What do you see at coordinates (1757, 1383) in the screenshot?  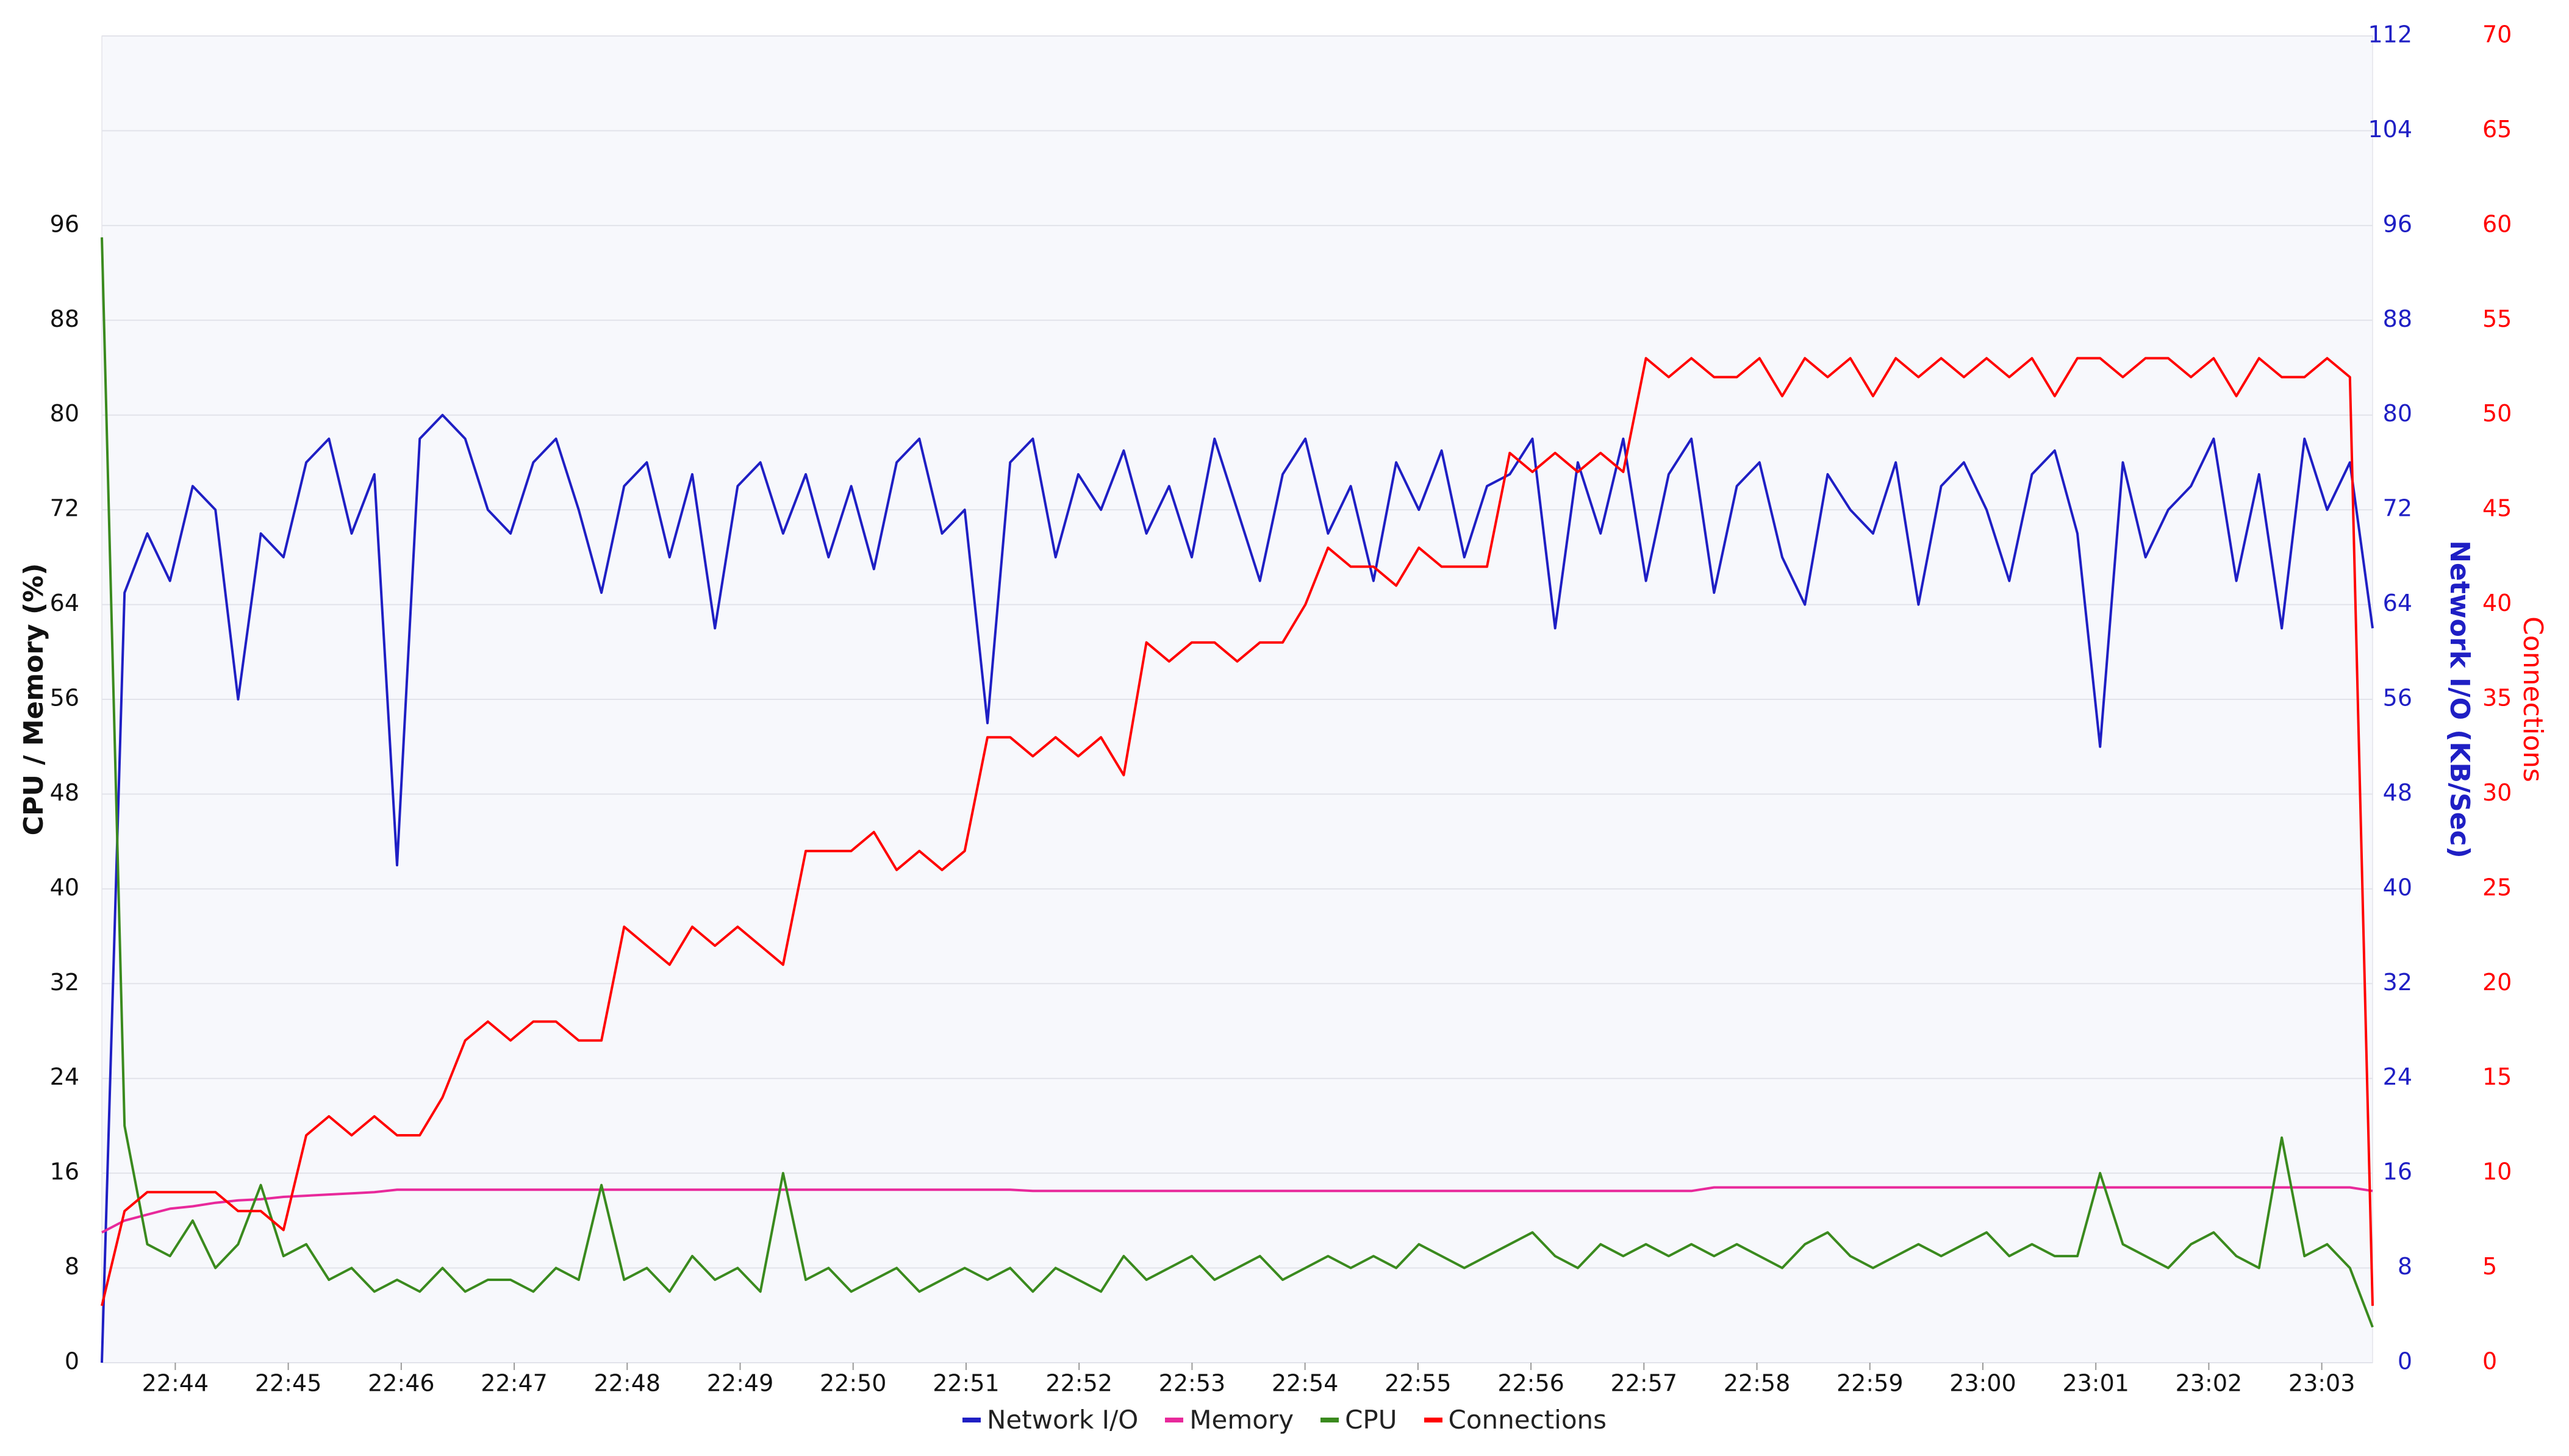 I see `x-tick-label: 22:58` at bounding box center [1757, 1383].